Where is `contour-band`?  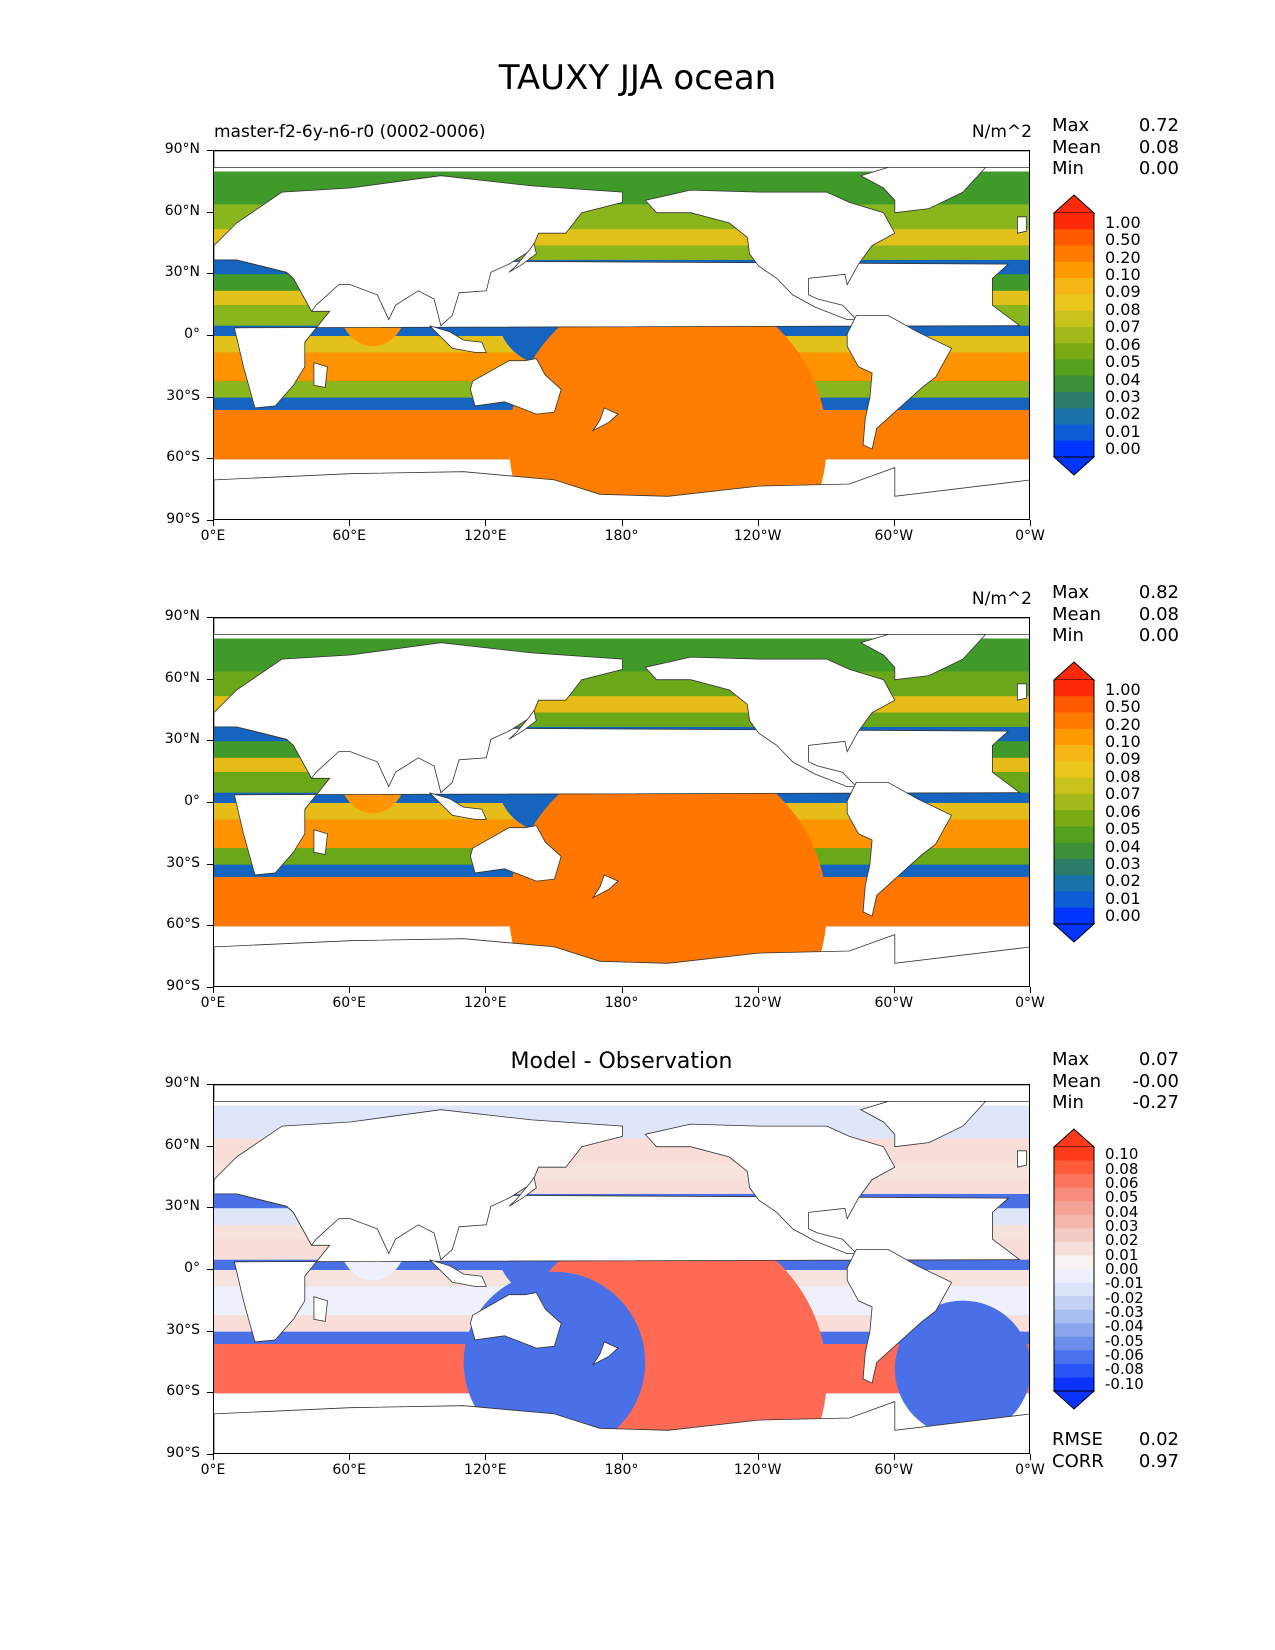
contour-band is located at coordinates (668, 868).